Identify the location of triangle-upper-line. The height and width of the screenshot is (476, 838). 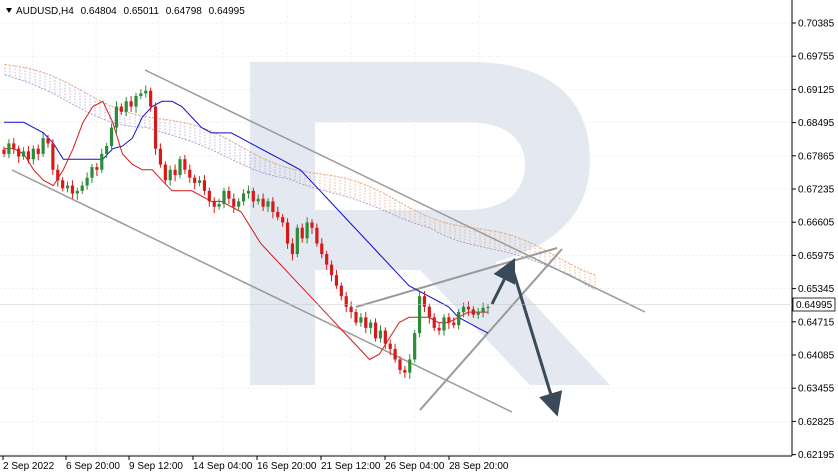
(456, 277).